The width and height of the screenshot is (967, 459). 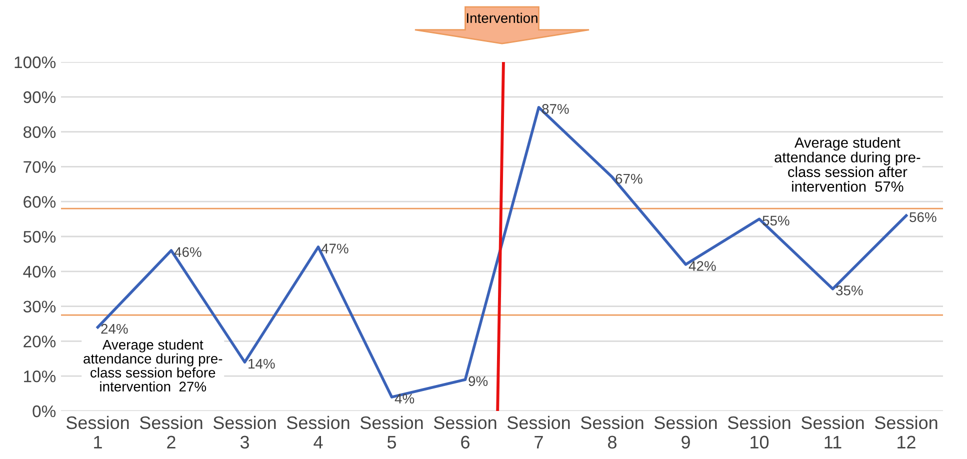 What do you see at coordinates (39, 236) in the screenshot?
I see `y-tick-label: 50%` at bounding box center [39, 236].